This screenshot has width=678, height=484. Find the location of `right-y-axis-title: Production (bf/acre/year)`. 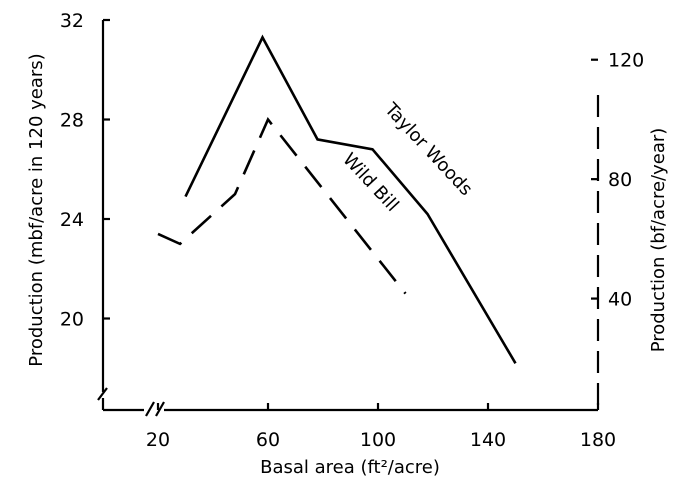

right-y-axis-title: Production (bf/acre/year) is located at coordinates (658, 240).